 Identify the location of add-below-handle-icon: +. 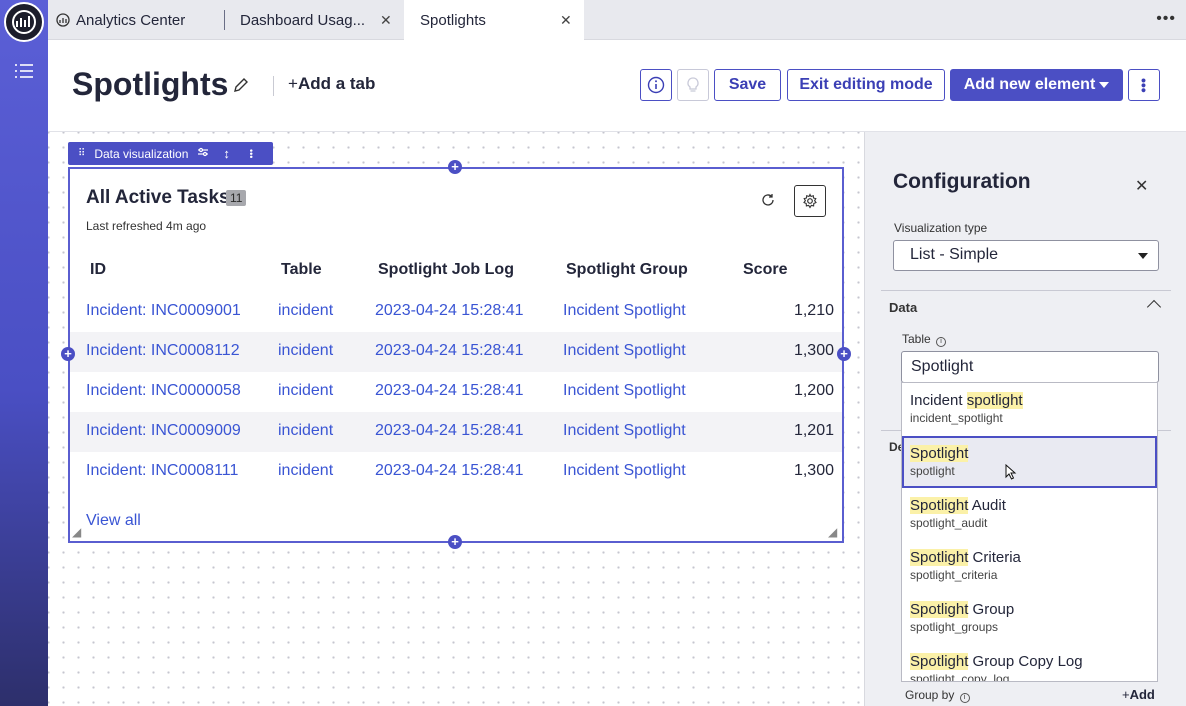
(455, 542).